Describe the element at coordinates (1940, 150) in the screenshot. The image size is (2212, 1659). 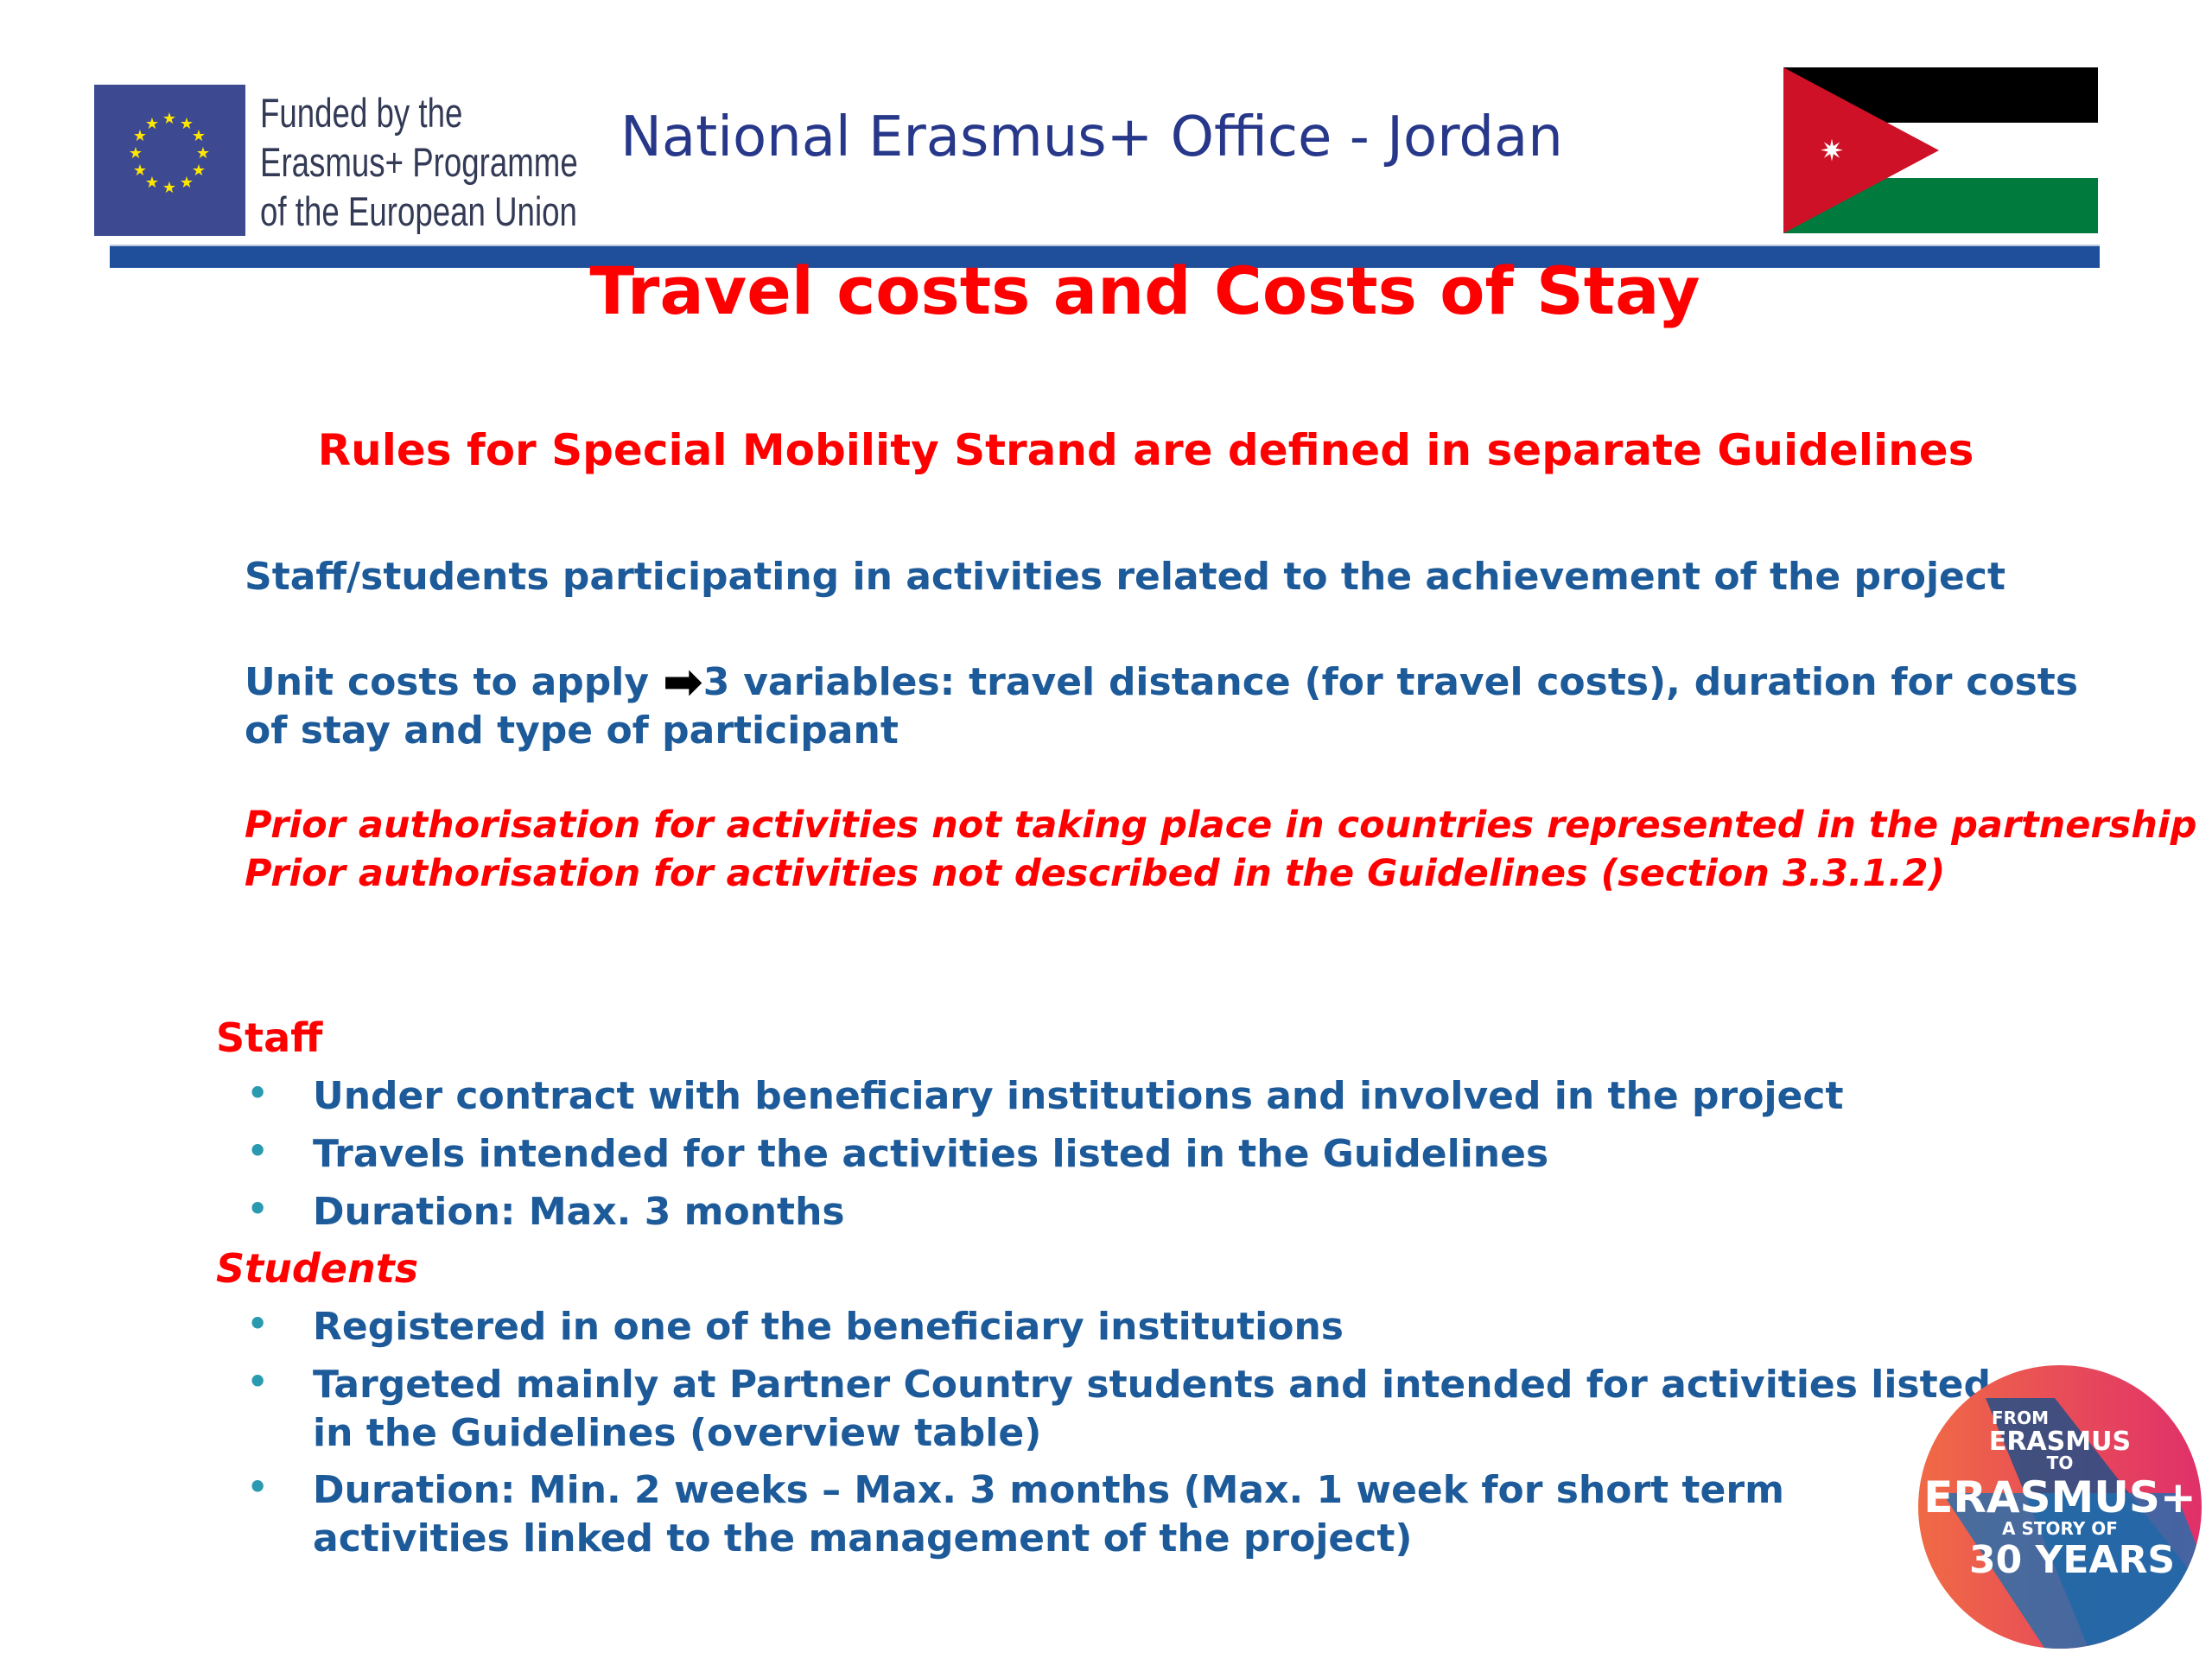
I see `jordan-flag-icon: ✷` at that location.